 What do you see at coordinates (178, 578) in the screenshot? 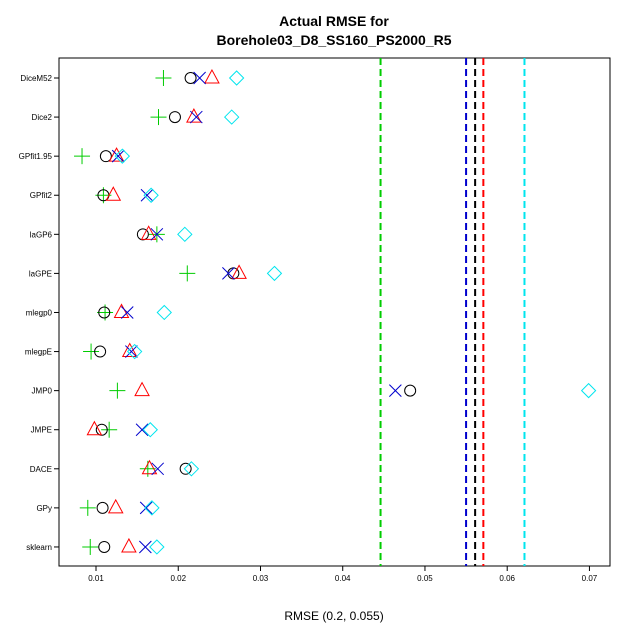
I see `x-tick-label: 0.02` at bounding box center [178, 578].